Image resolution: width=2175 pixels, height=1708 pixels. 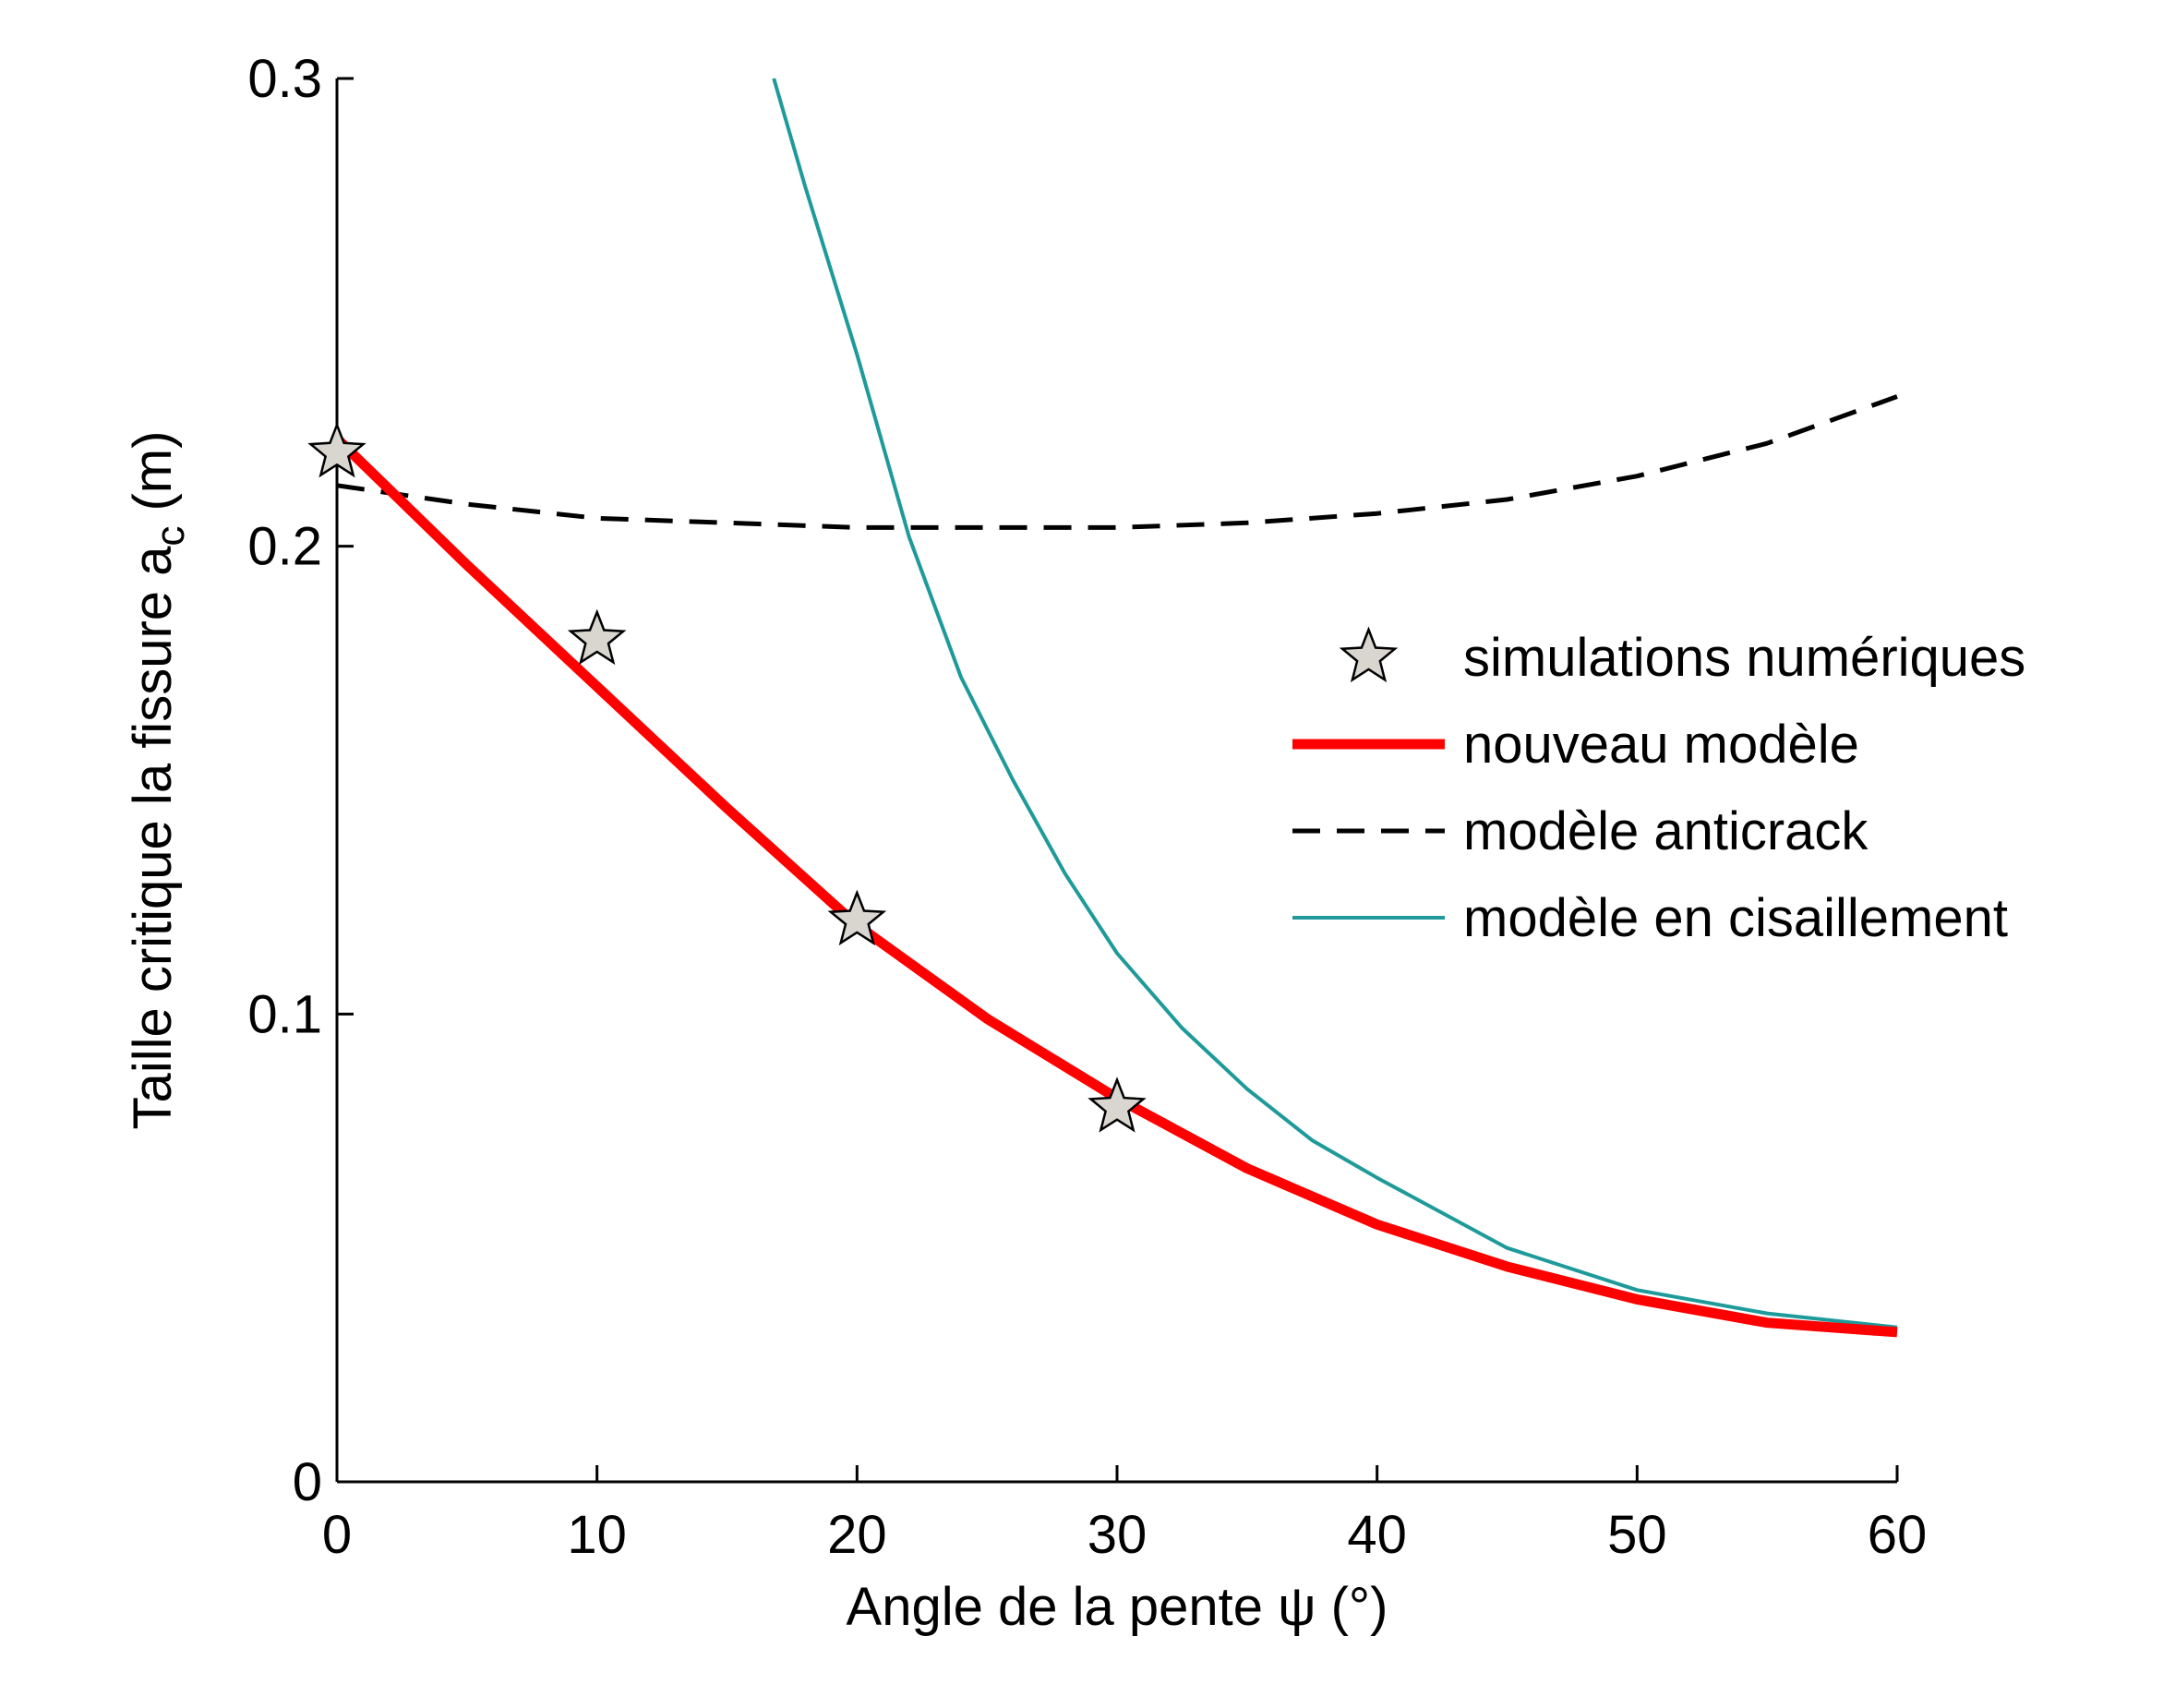 I want to click on legend-label-nouveau: nouveau modèle, so click(x=1661, y=745).